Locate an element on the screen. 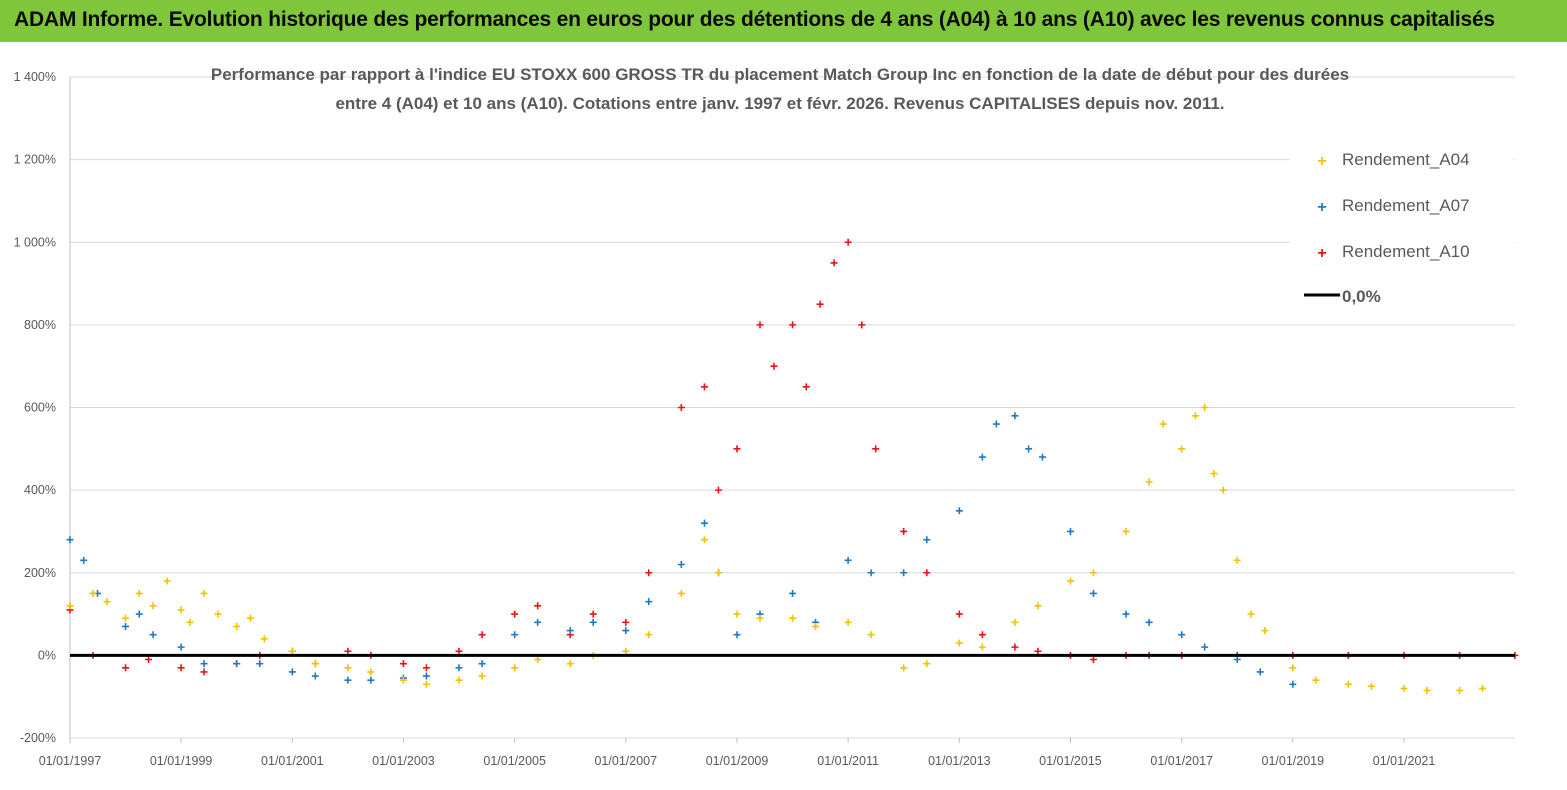 Image resolution: width=1567 pixels, height=790 pixels. x-tick-label: 01/01/2013 is located at coordinates (959, 761).